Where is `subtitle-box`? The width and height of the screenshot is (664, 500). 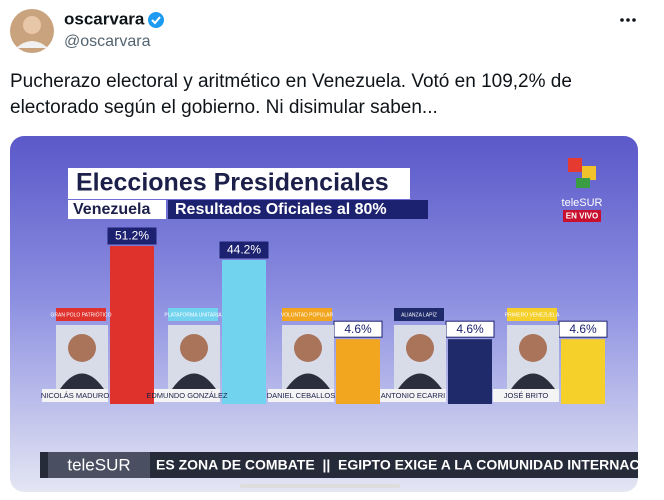 subtitle-box is located at coordinates (298, 209).